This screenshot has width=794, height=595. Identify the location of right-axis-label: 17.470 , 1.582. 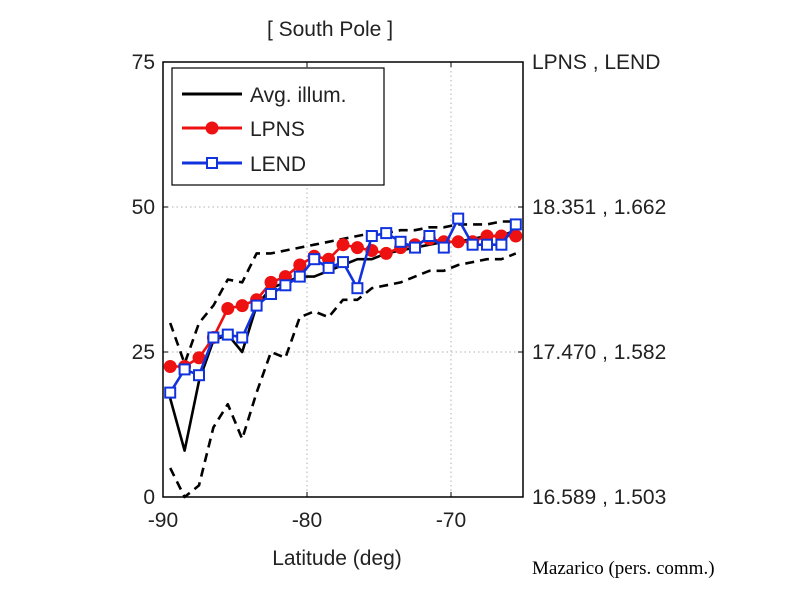
(599, 352).